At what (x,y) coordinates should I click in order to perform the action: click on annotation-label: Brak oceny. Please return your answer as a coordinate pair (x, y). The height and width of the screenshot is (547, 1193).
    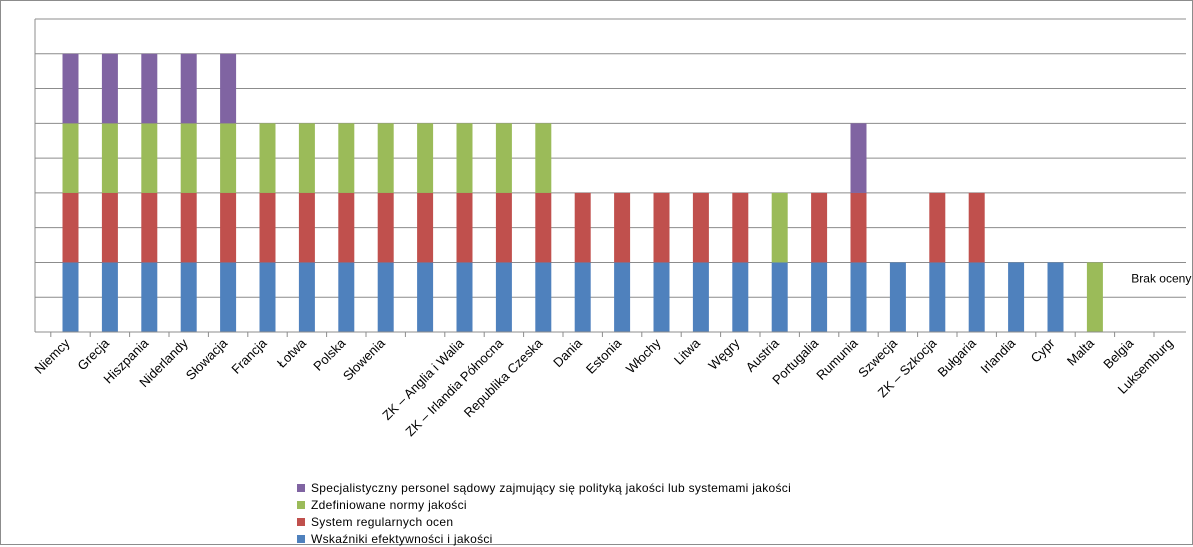
    Looking at the image, I should click on (1161, 278).